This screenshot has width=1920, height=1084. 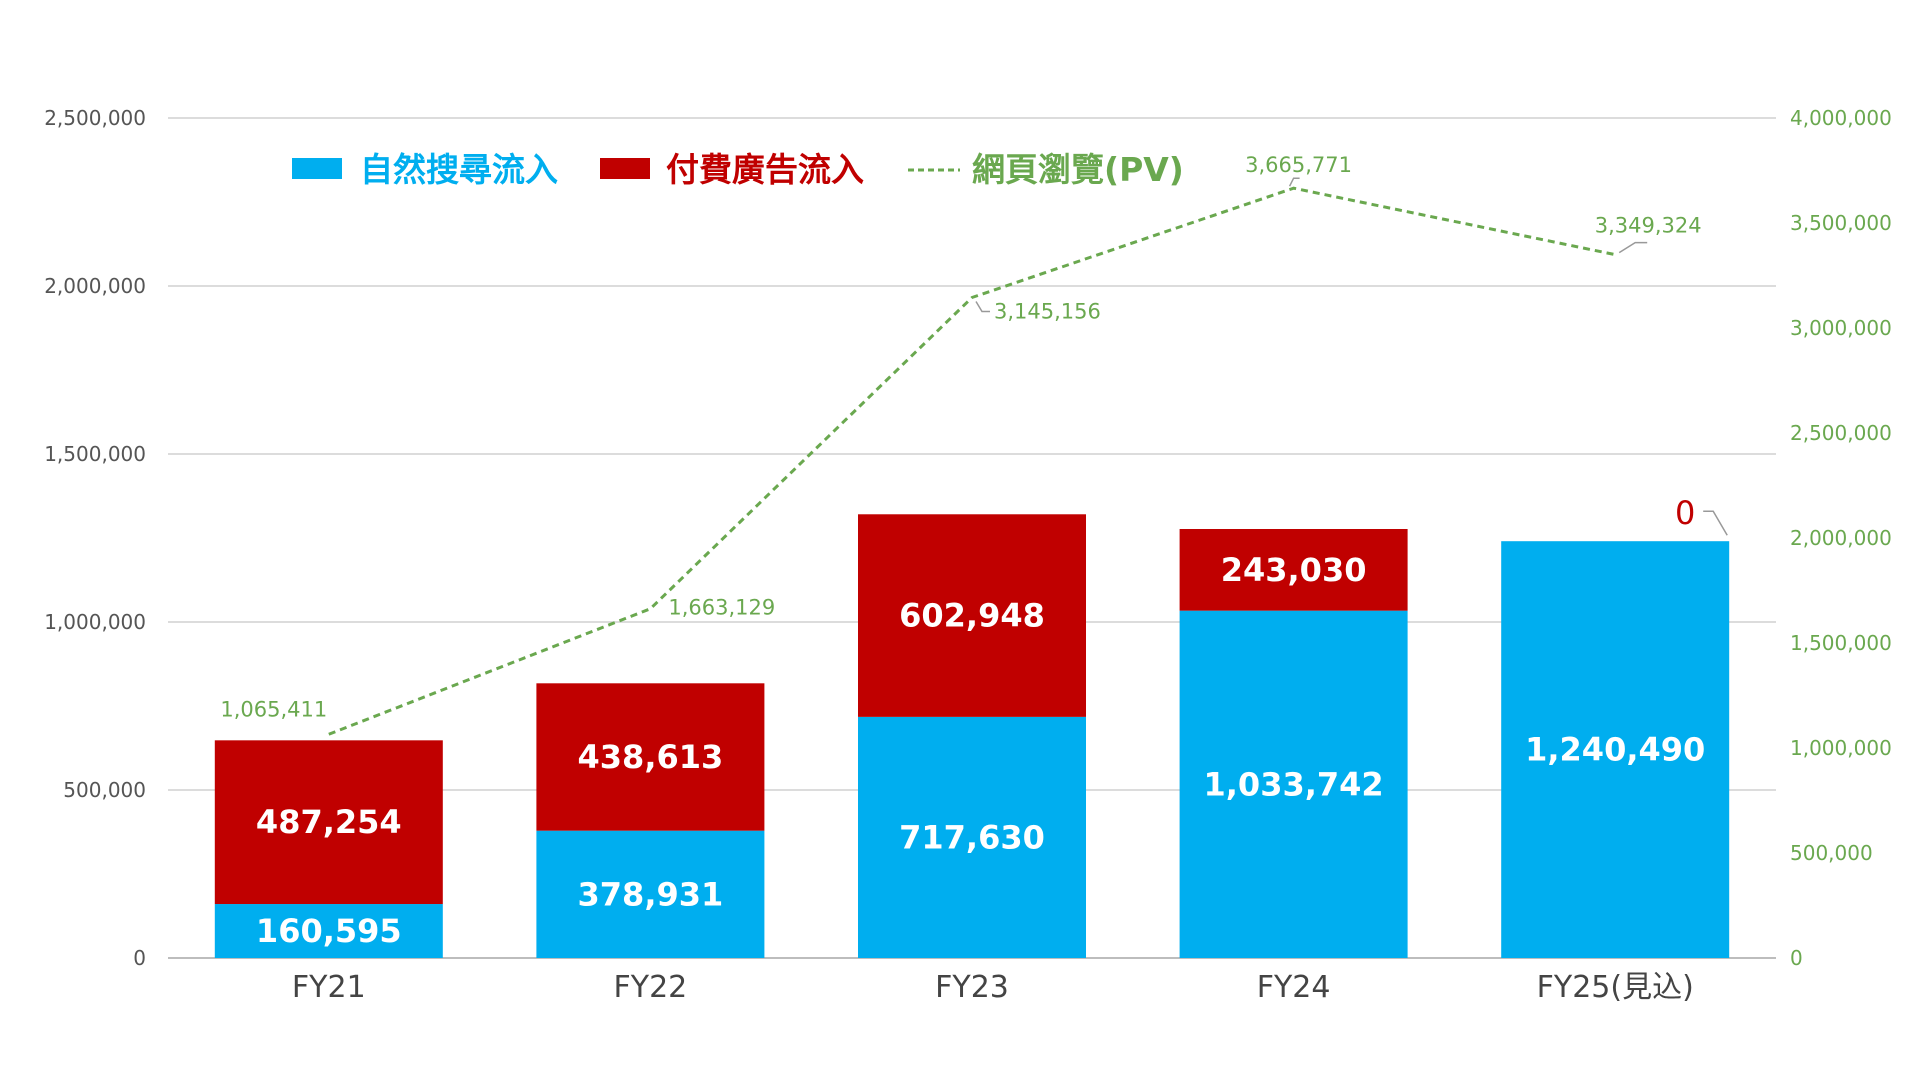 What do you see at coordinates (1615, 987) in the screenshot?
I see `category-label: FY25(見込)` at bounding box center [1615, 987].